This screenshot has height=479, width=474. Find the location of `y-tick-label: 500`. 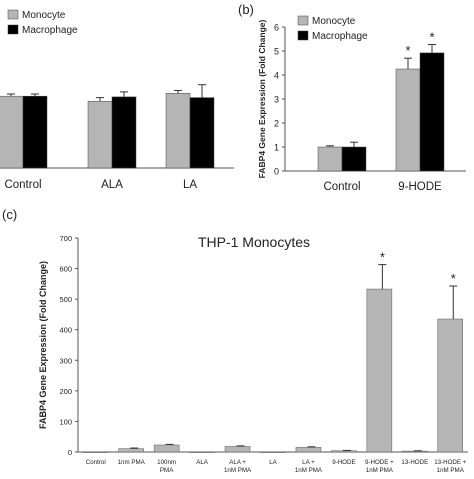

y-tick-label: 500 is located at coordinates (65, 299).